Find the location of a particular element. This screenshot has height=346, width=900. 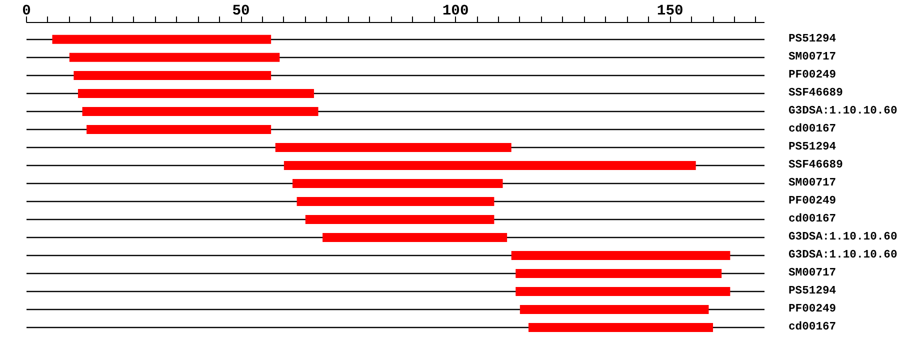

x-tick-label: 150 is located at coordinates (670, 12).